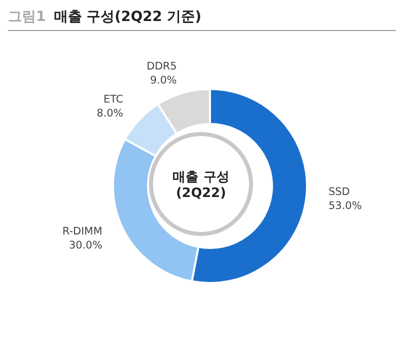 The height and width of the screenshot is (349, 404). I want to click on text: (2Q22), so click(201, 193).